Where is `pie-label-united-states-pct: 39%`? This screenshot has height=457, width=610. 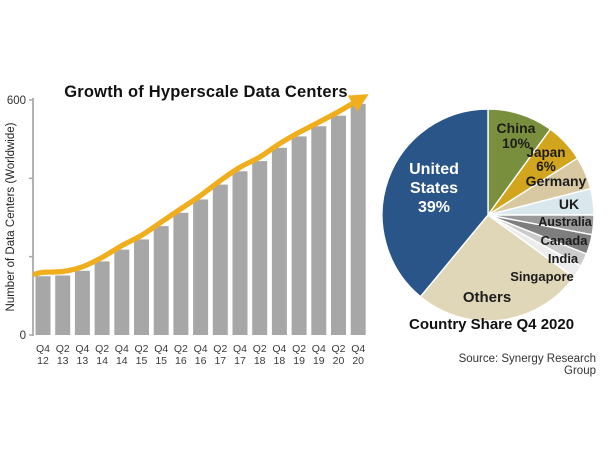 pie-label-united-states-pct: 39% is located at coordinates (434, 207).